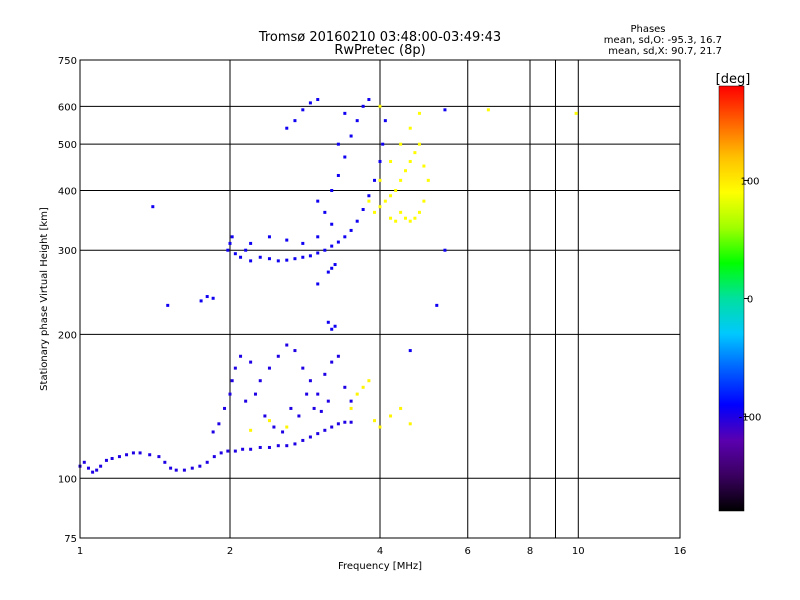 Image resolution: width=800 pixels, height=600 pixels. I want to click on colorbar-tick-label: 0, so click(750, 300).